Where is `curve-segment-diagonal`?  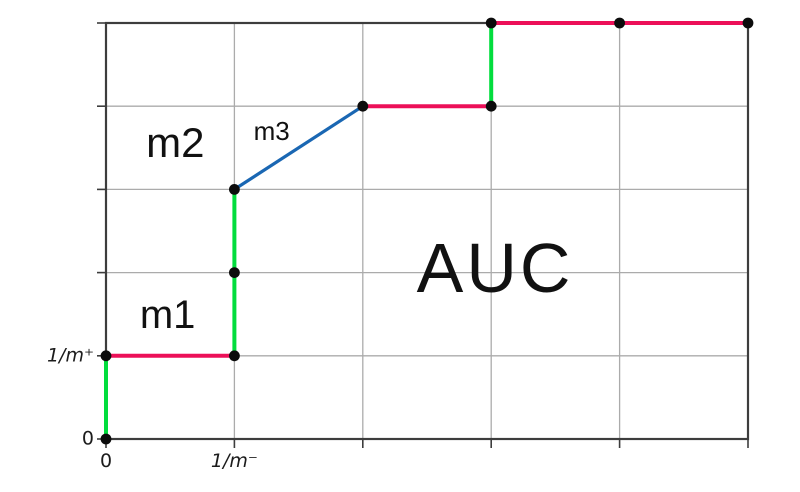 curve-segment-diagonal is located at coordinates (298, 147).